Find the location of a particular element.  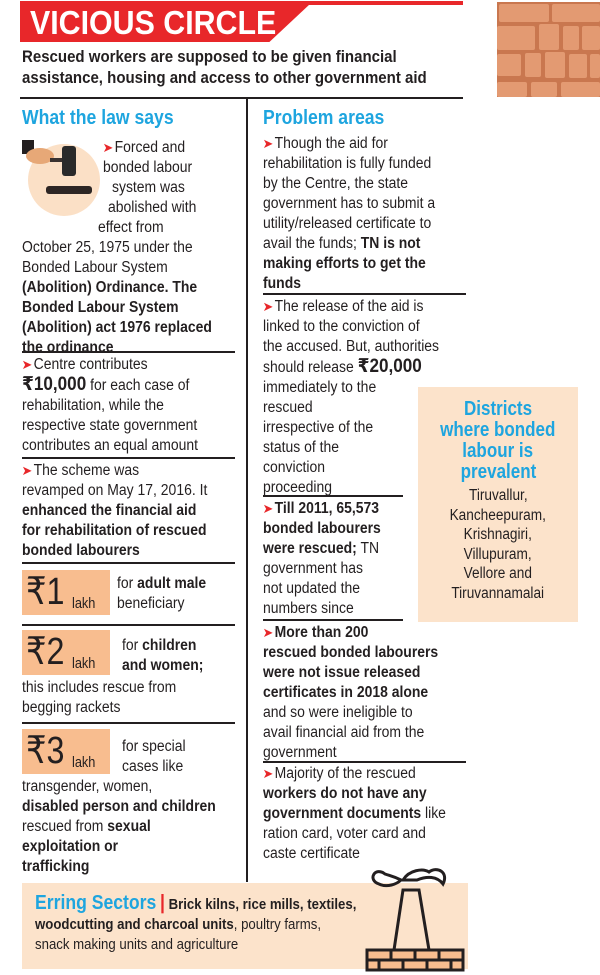

section-heading-problems: Problem areas is located at coordinates (324, 118).